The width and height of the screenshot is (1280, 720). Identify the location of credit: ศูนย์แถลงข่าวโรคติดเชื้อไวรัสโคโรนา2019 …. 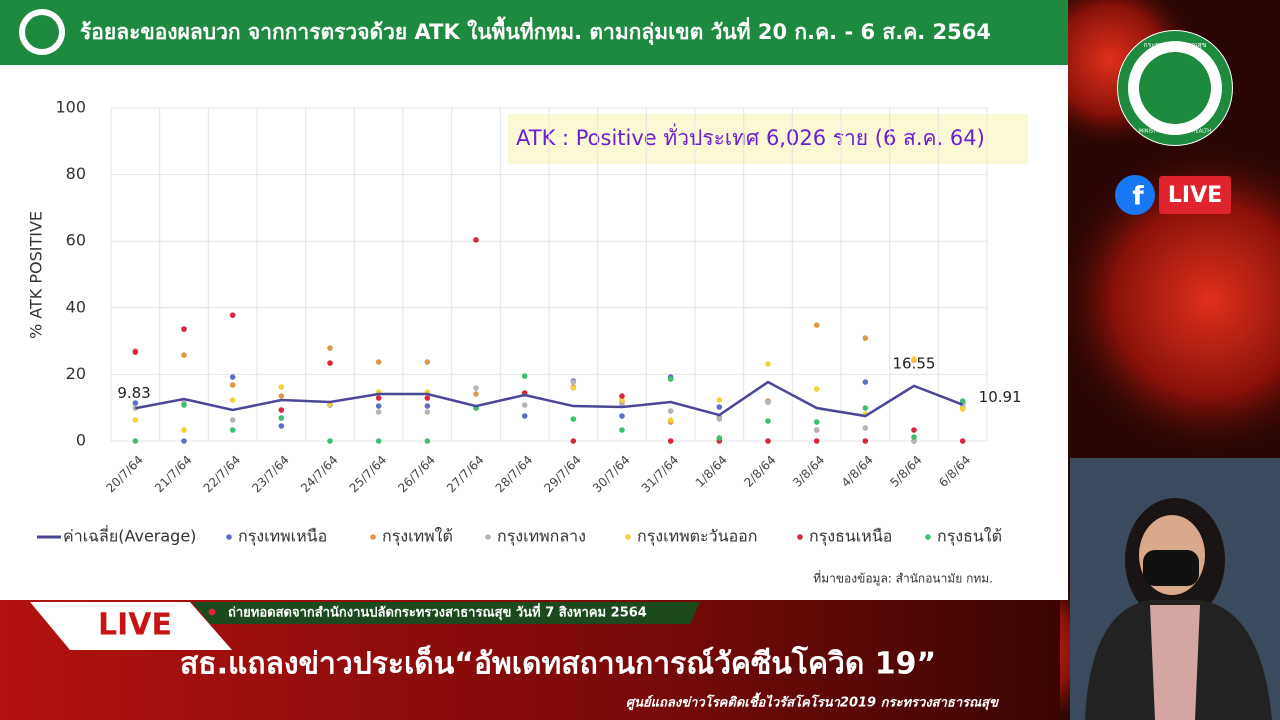
(812, 701).